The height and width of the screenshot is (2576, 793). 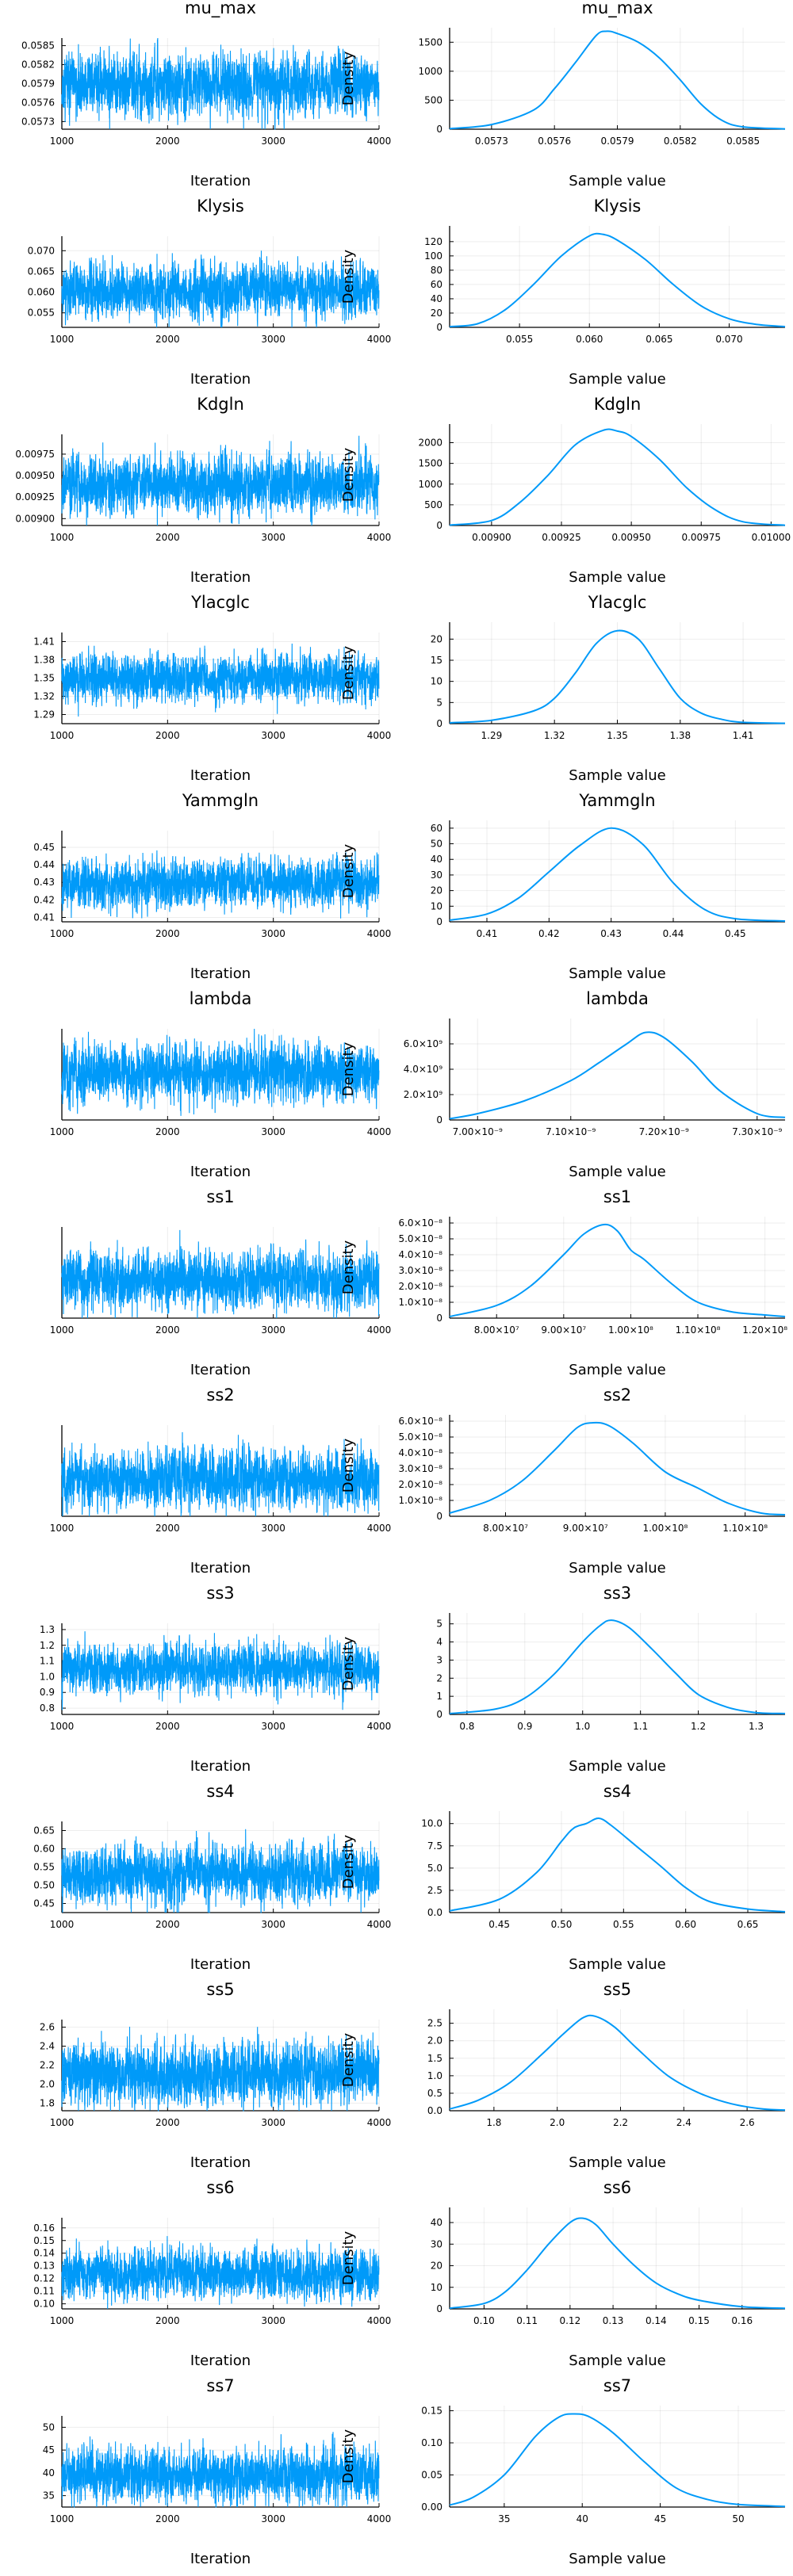 I want to click on plot-title: Ylacglc, so click(x=220, y=602).